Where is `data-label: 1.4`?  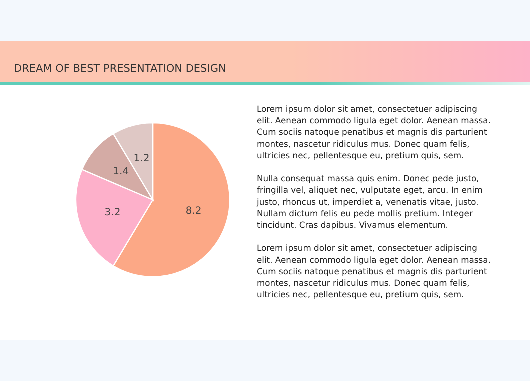
data-label: 1.4 is located at coordinates (121, 172).